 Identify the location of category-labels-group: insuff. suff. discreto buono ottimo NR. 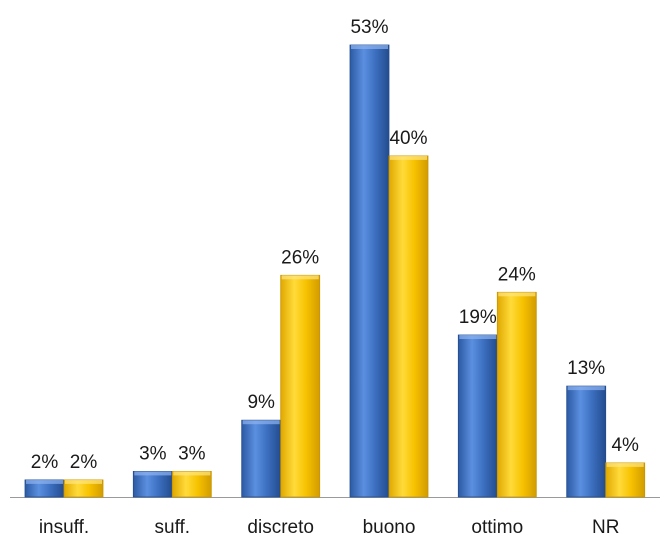
(329, 527).